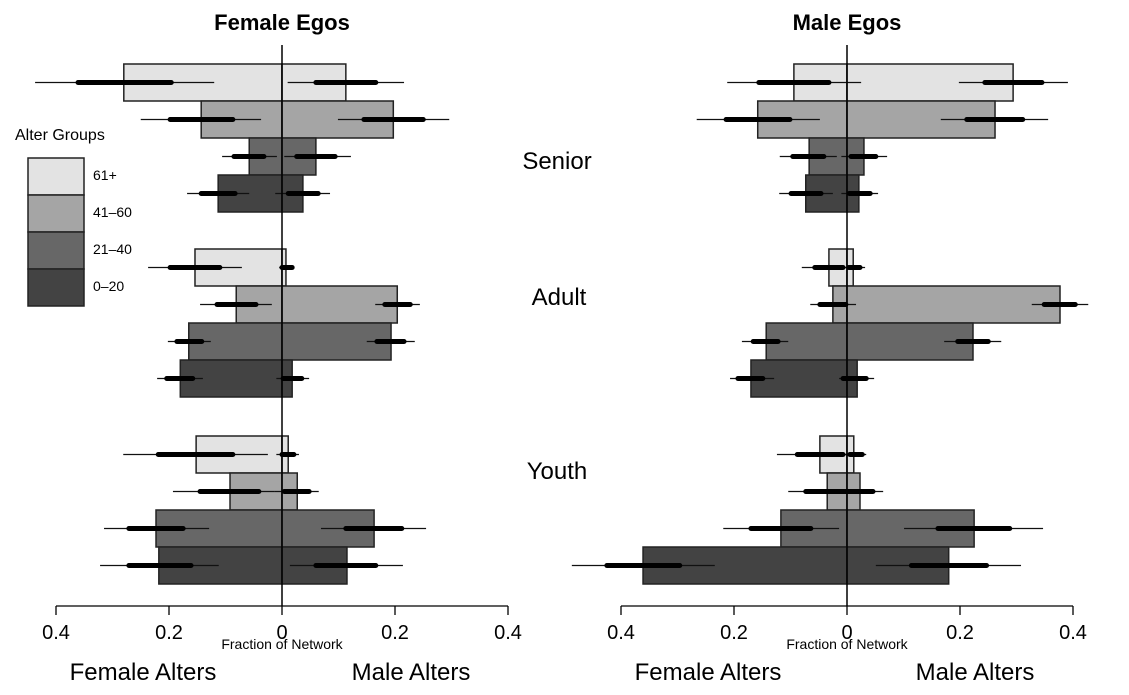 The height and width of the screenshot is (695, 1129). I want to click on legend-title: Alter Groups, so click(60, 135).